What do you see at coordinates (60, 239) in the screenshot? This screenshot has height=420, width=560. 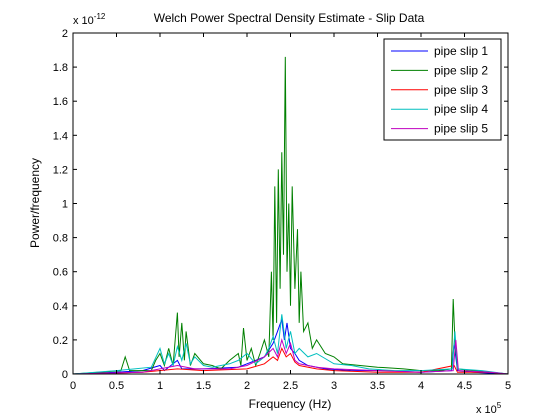 I see `y-tick-label: 0.8` at bounding box center [60, 239].